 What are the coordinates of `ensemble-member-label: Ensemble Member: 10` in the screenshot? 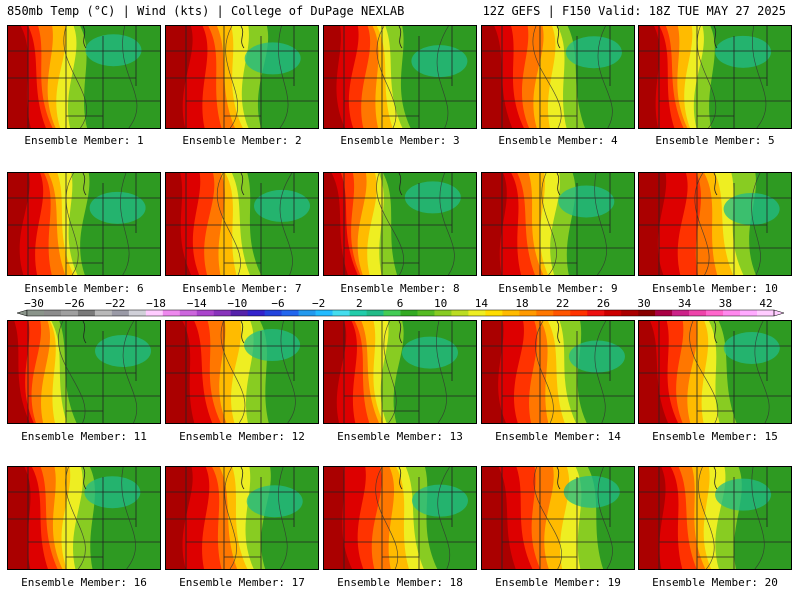 It's located at (715, 288).